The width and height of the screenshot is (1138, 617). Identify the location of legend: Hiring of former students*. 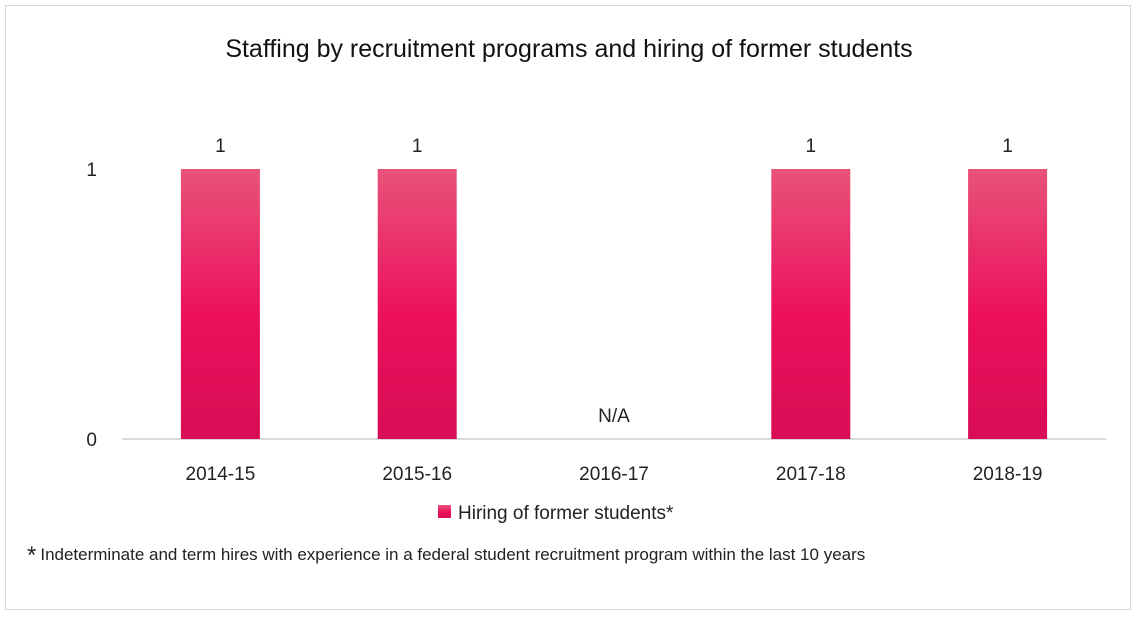
(556, 513).